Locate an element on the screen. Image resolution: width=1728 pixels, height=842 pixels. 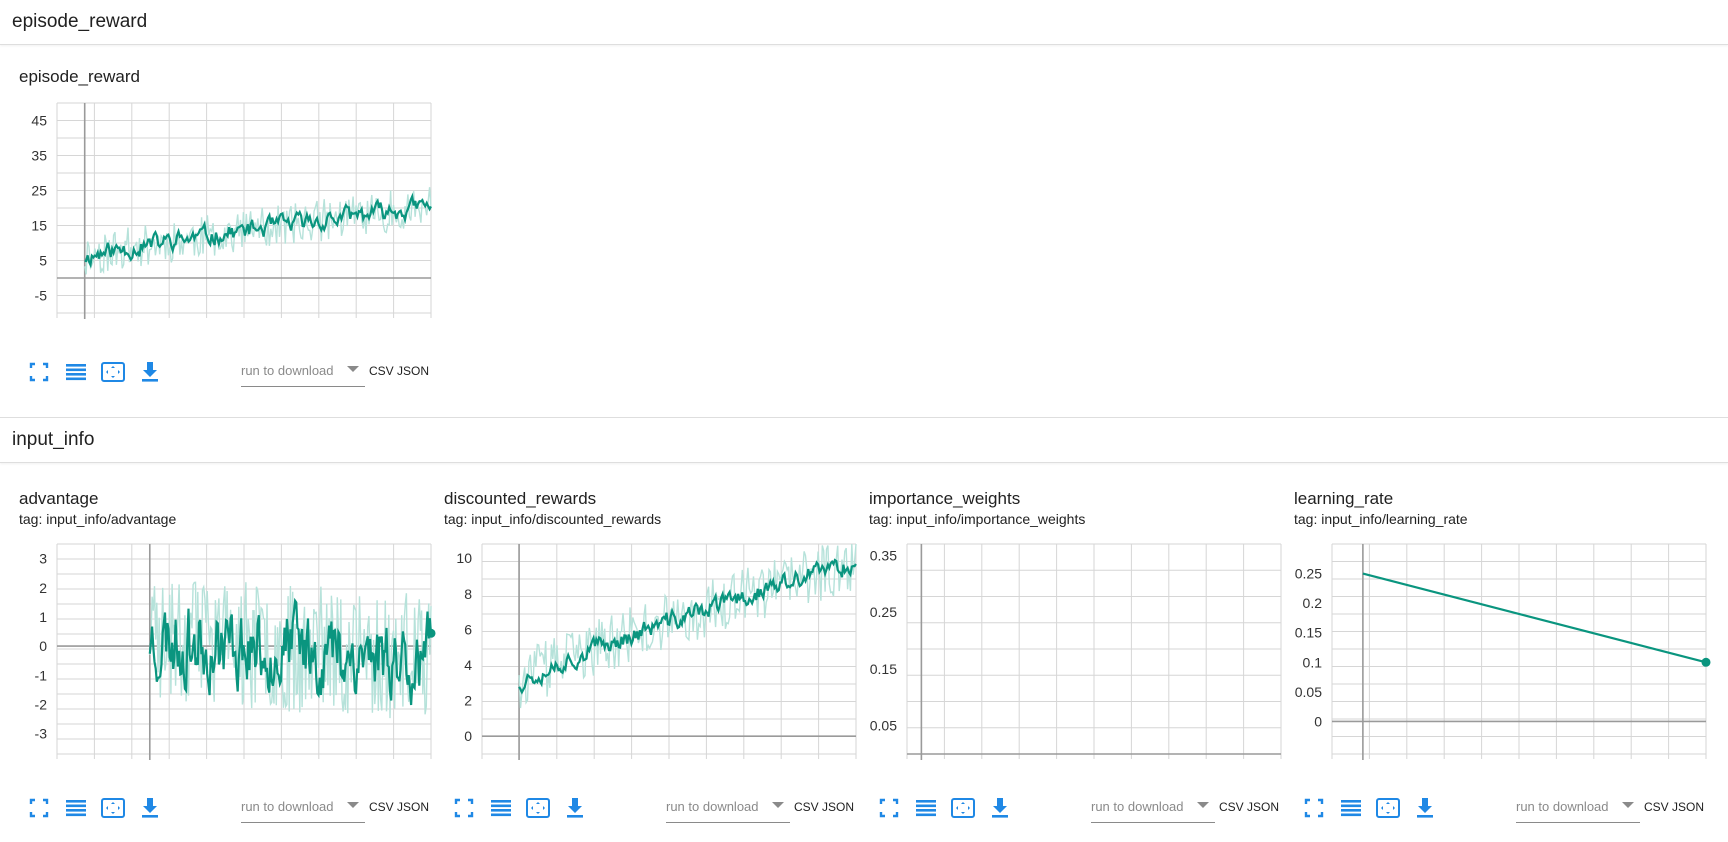
section-title: input_info is located at coordinates (53, 439).